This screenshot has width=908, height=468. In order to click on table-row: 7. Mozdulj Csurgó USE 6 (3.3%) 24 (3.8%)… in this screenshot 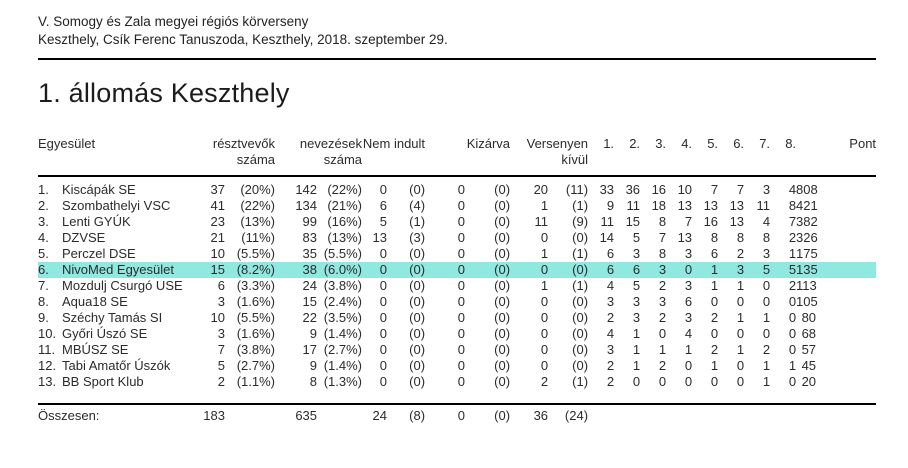, I will do `click(457, 286)`.